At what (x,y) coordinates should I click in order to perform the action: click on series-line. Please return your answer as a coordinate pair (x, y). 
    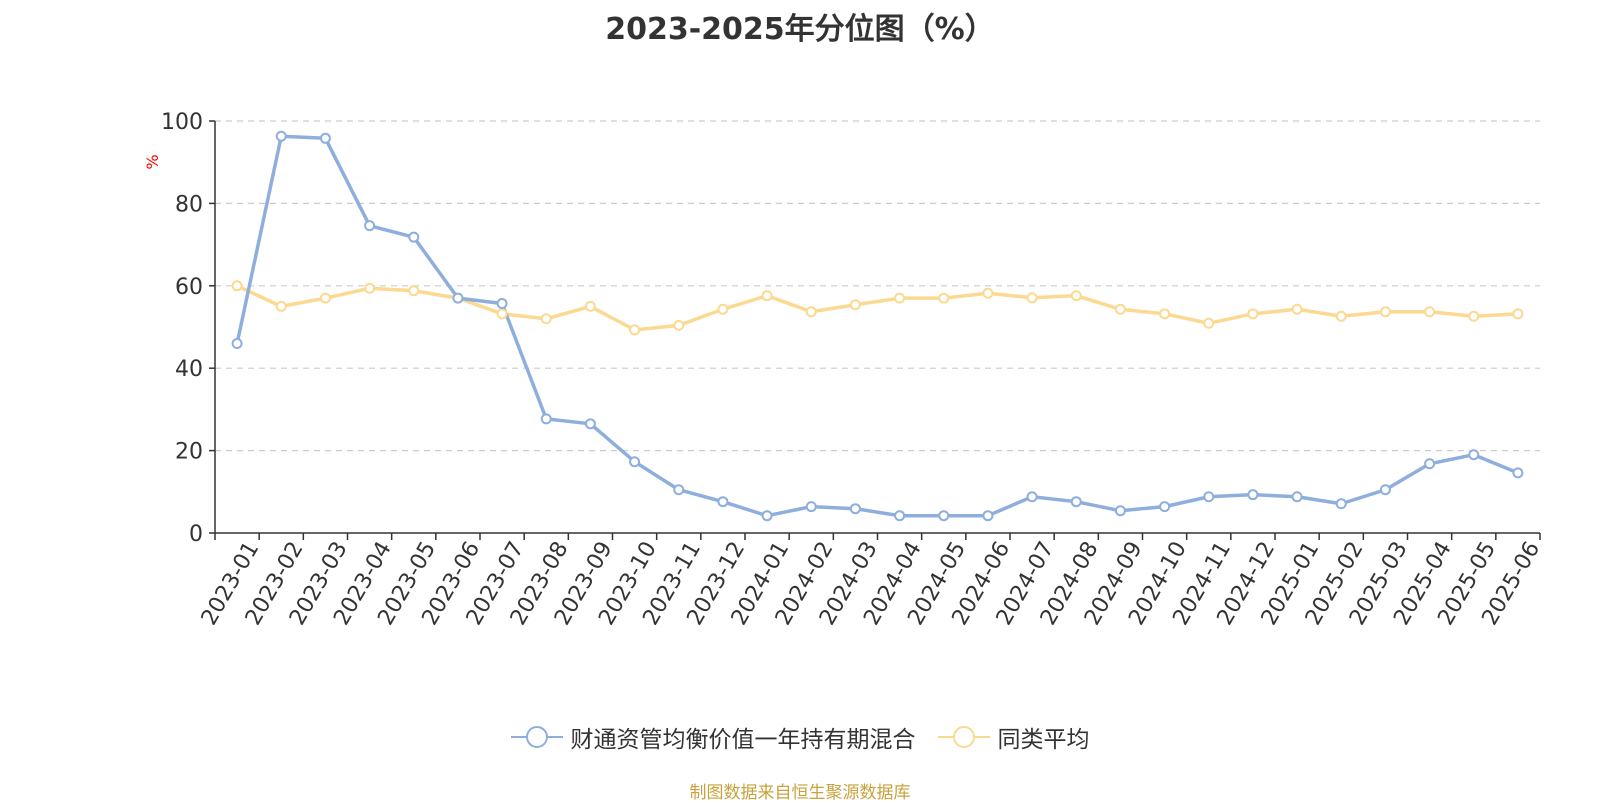
    Looking at the image, I should click on (877, 308).